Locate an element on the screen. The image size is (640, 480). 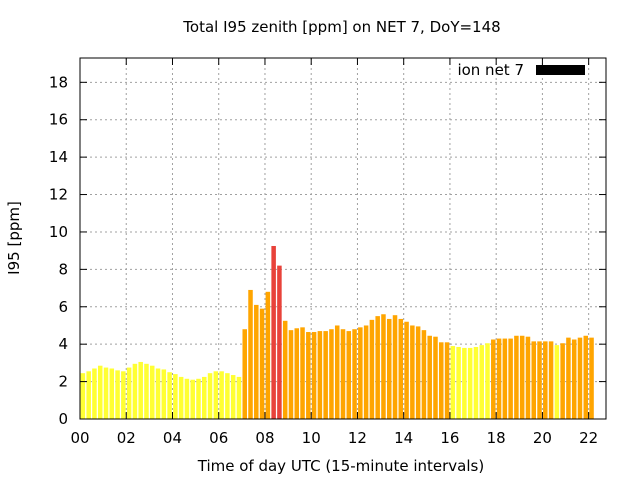
legend-label: ion net 7 is located at coordinates (490, 70).